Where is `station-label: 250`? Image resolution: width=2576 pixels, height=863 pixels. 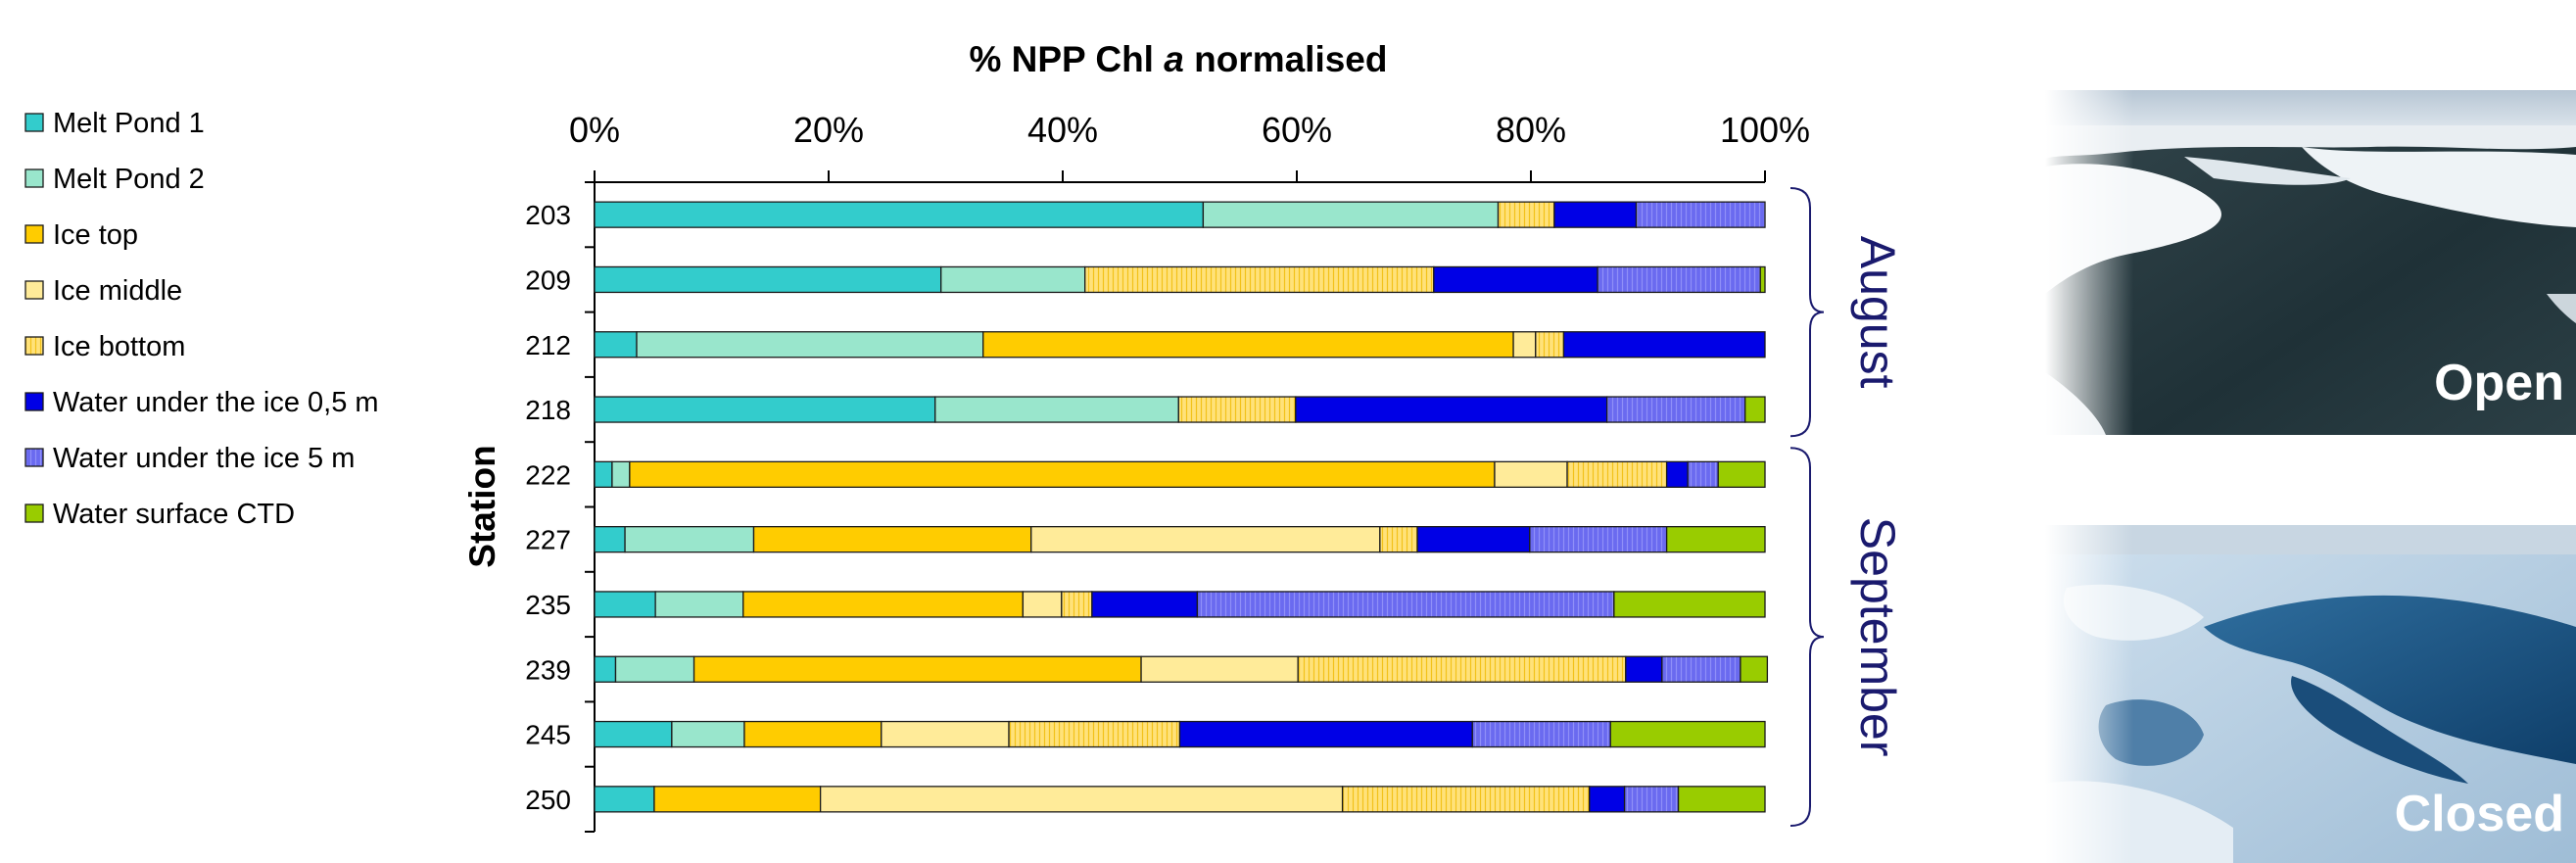 station-label: 250 is located at coordinates (548, 800).